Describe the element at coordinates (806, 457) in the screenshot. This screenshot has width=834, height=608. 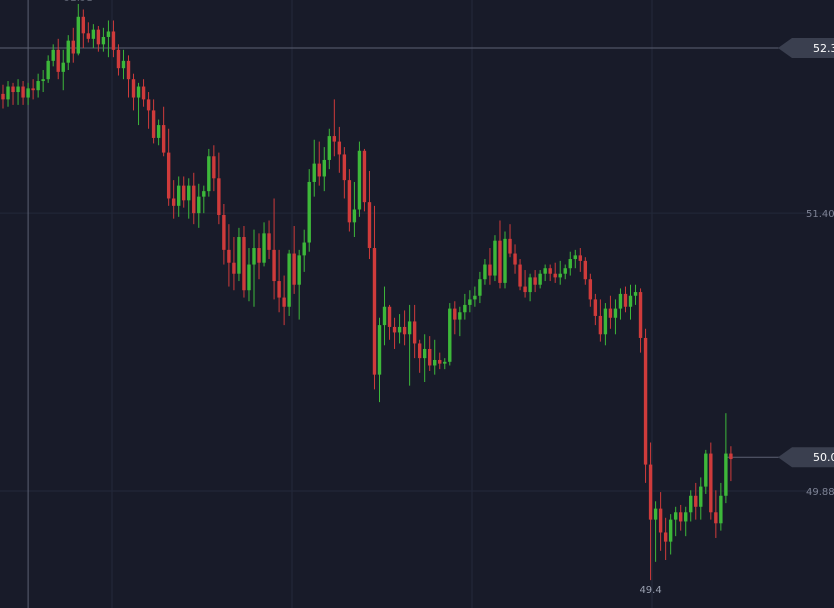
I see `price-tag-shape` at that location.